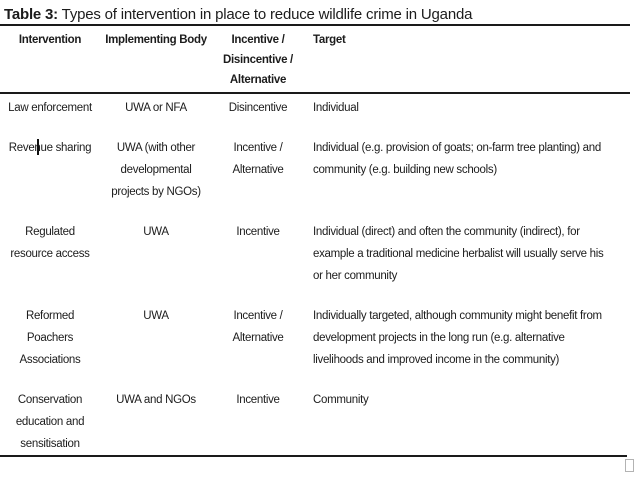 The width and height of the screenshot is (638, 479). I want to click on column-header-incentive: Incentive / Disincentive / Alternative, so click(258, 60).